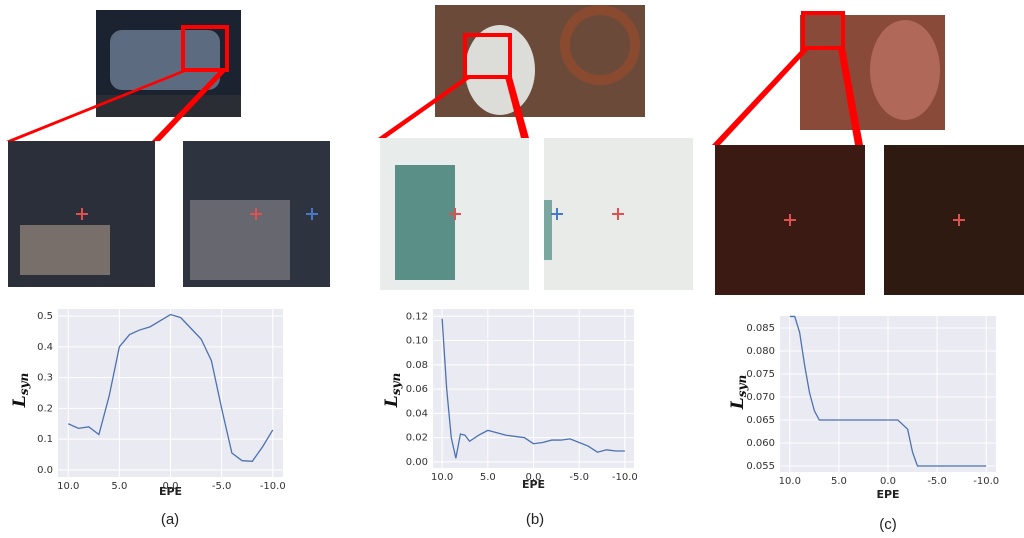 The height and width of the screenshot is (538, 1024). Describe the element at coordinates (417, 438) in the screenshot. I see `y-tick-label: 0.02` at that location.